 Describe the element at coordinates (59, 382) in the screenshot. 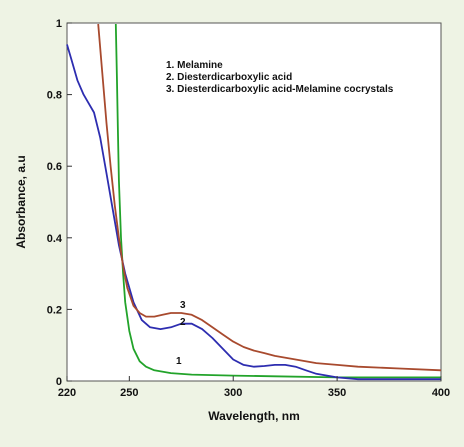

I see `y-tick-label: 0` at that location.